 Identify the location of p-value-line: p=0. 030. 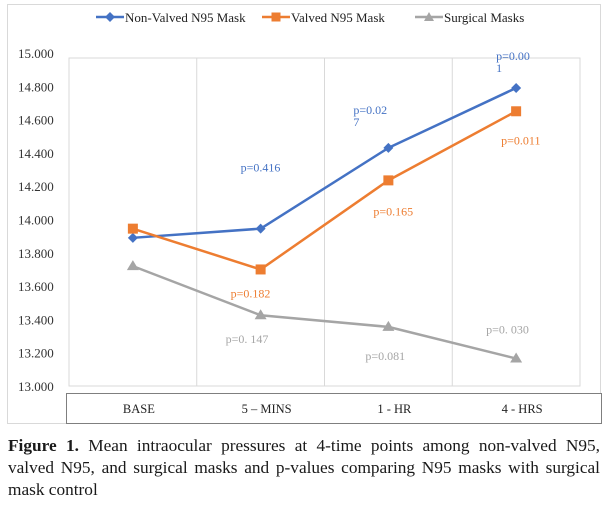
(507, 330).